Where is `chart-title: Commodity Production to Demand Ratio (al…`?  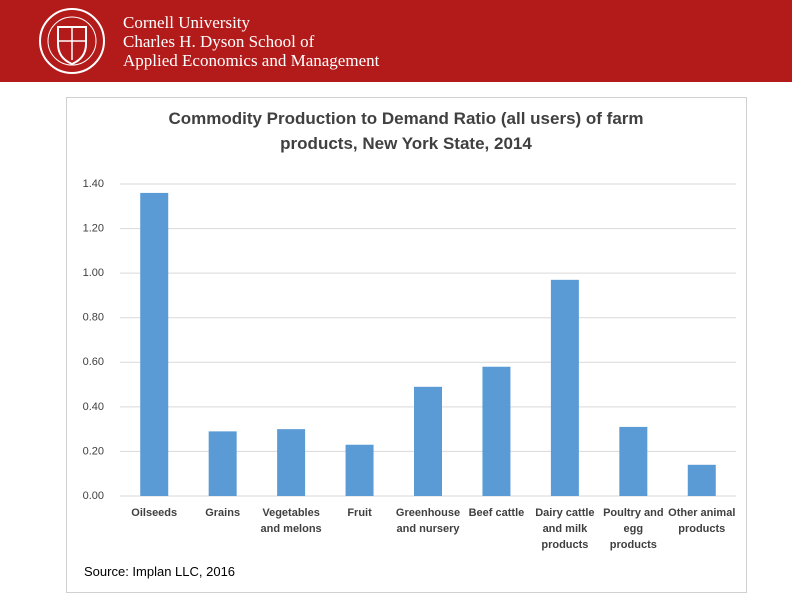
chart-title: Commodity Production to Demand Ratio (al… is located at coordinates (406, 131).